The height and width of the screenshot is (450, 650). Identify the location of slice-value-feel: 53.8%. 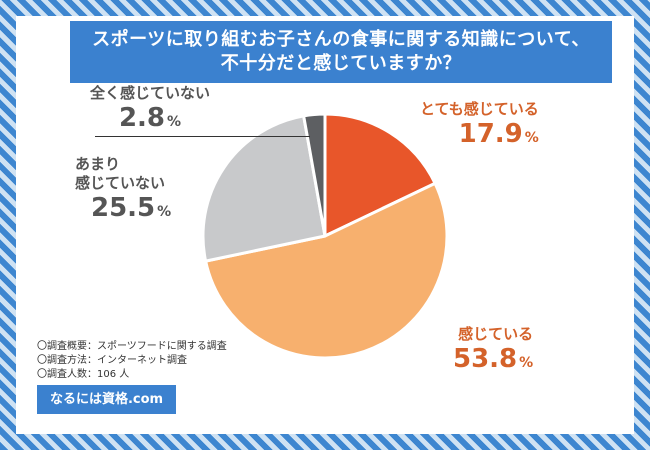
(493, 359).